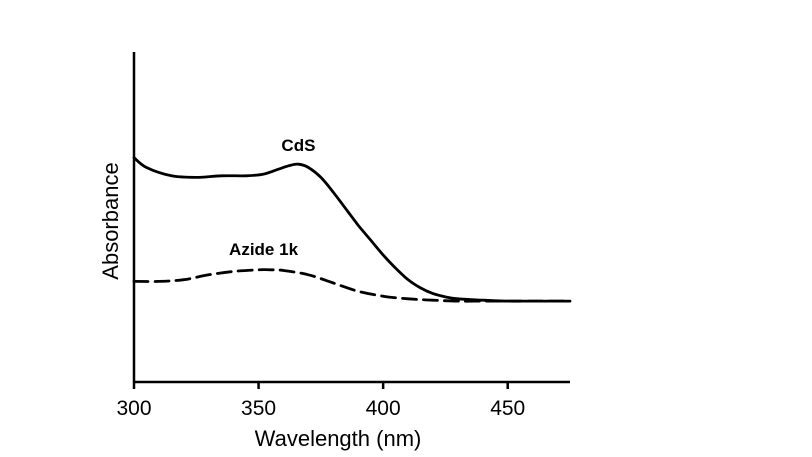 The height and width of the screenshot is (457, 812). What do you see at coordinates (298, 145) in the screenshot?
I see `label-cds: CdS` at bounding box center [298, 145].